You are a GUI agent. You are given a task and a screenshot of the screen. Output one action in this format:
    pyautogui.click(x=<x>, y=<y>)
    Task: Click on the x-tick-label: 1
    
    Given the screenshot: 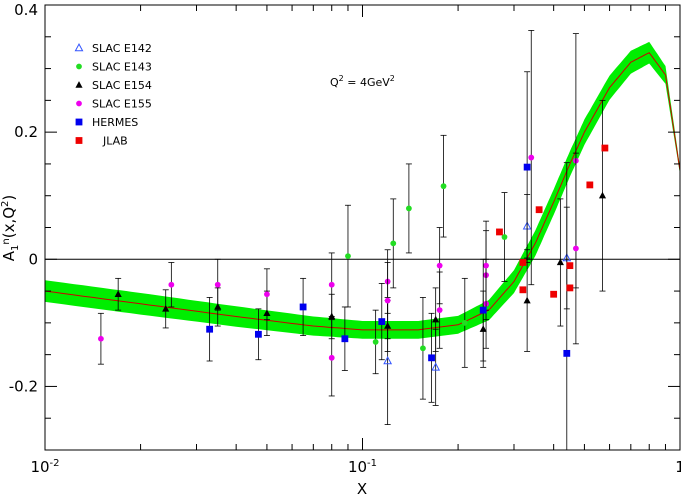 What is the action you would take?
    pyautogui.click(x=678, y=467)
    